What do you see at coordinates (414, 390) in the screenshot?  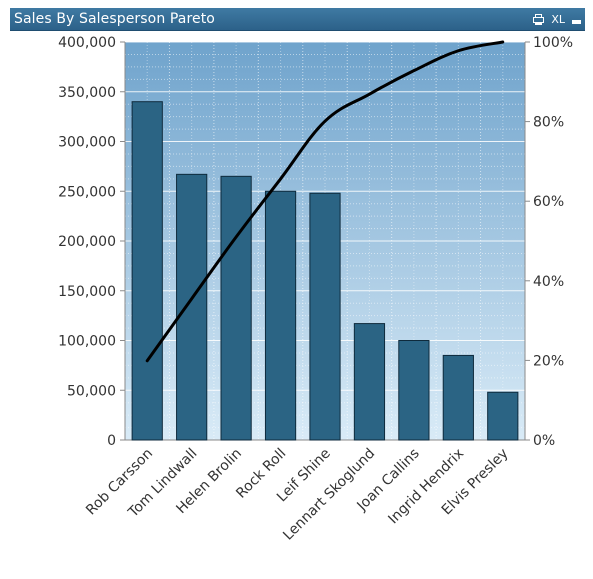 I see `bar-joan-callins` at bounding box center [414, 390].